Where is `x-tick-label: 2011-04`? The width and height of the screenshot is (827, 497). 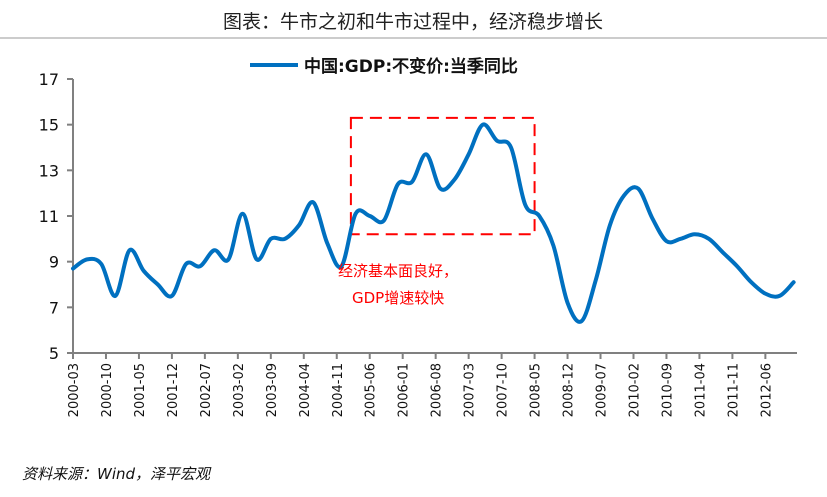
x-tick-label: 2011-04 is located at coordinates (700, 390).